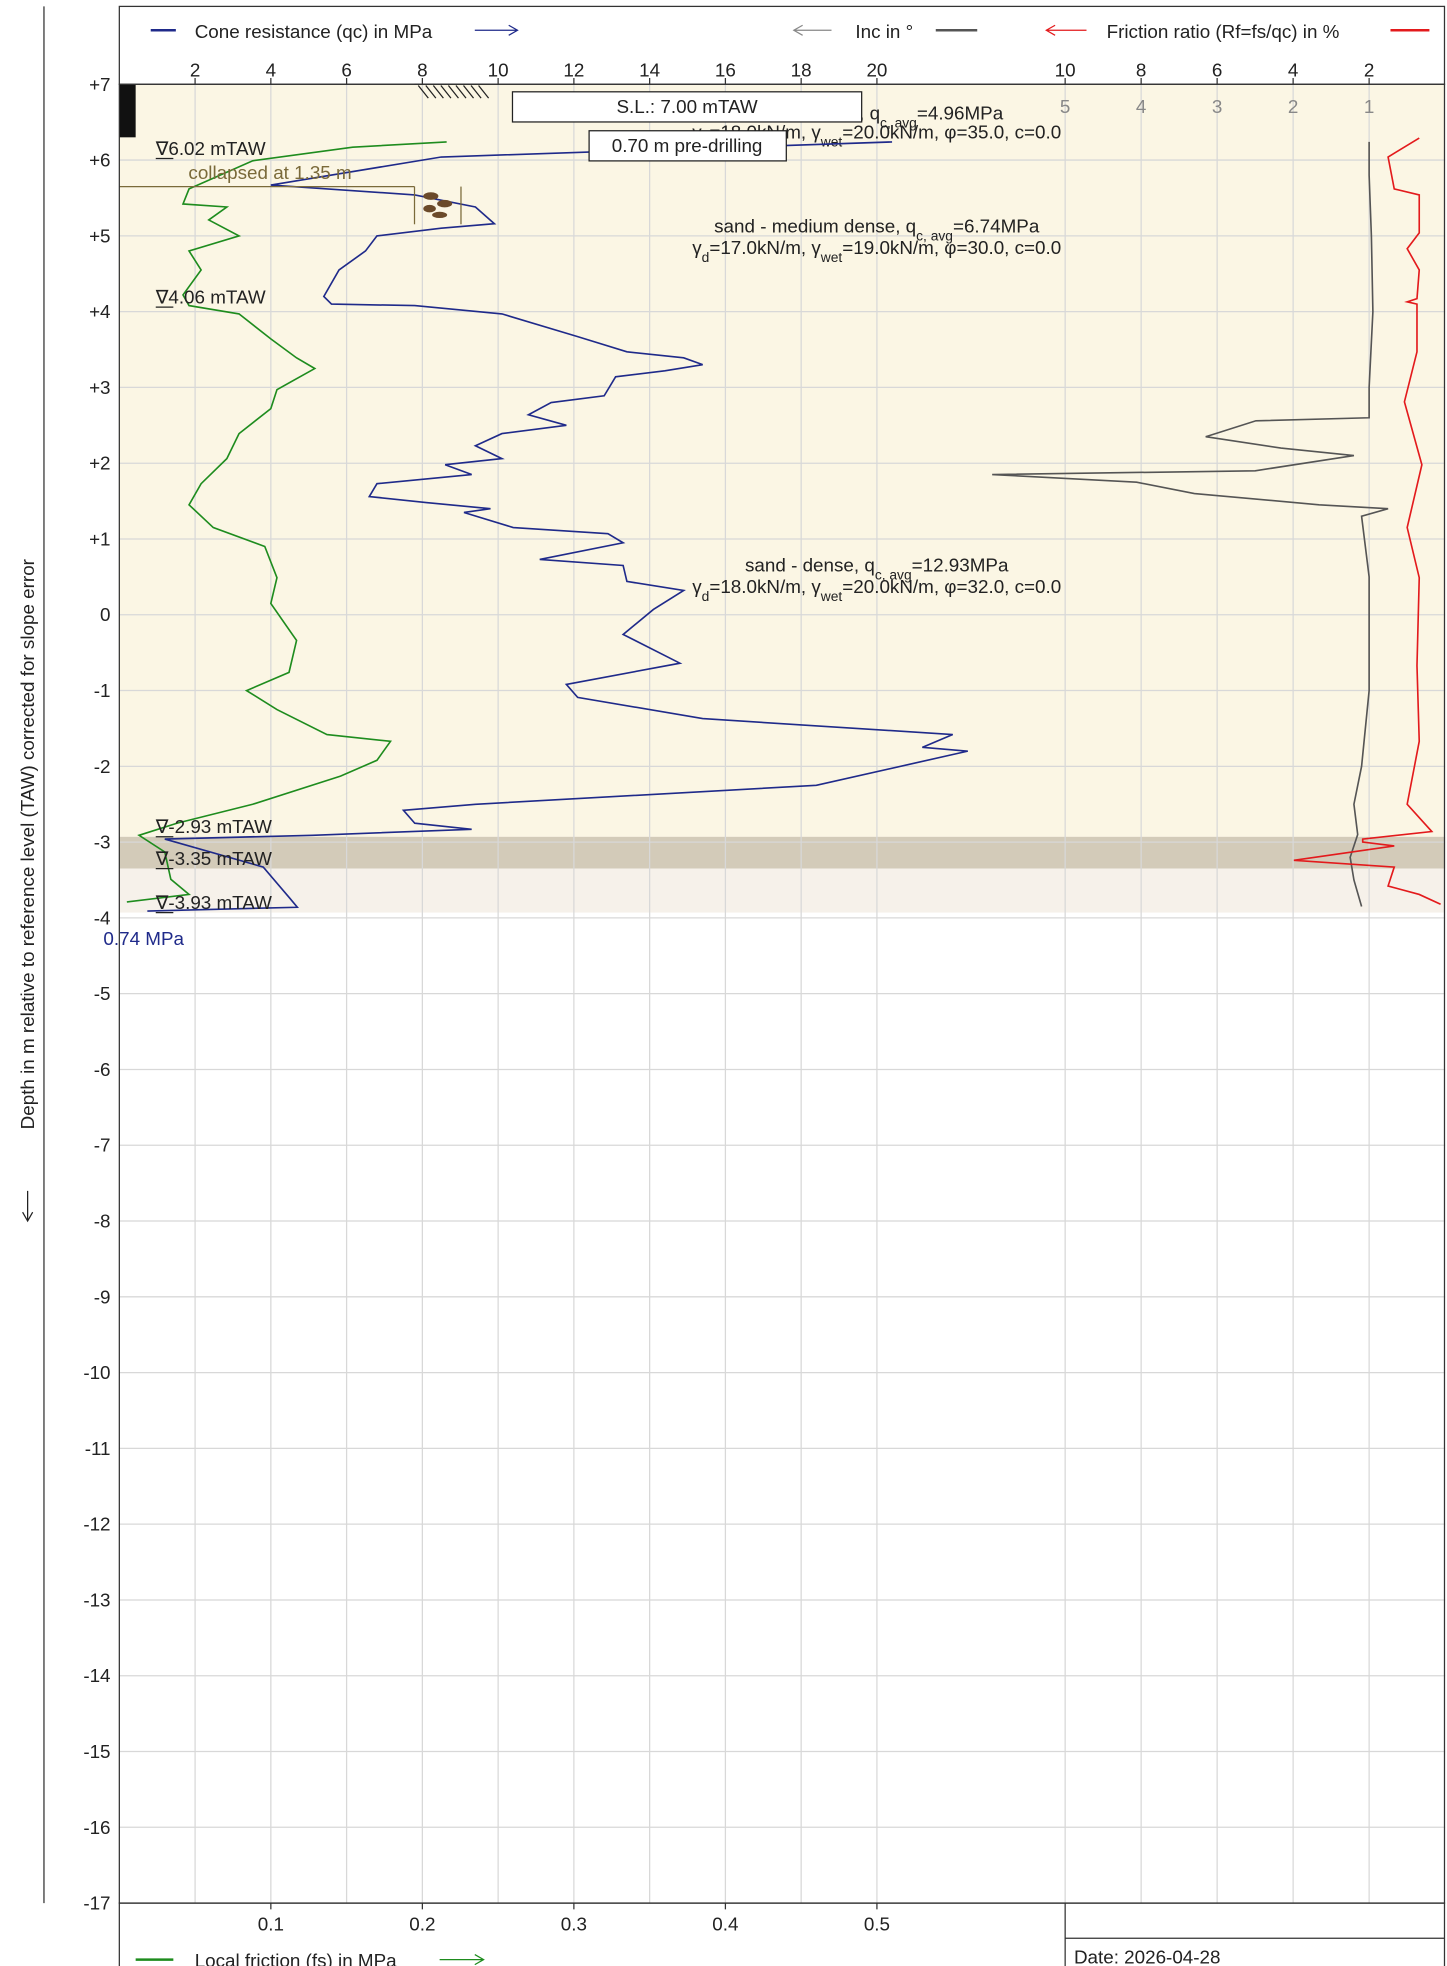 Image resolution: width=1447 pixels, height=1966 pixels. Describe the element at coordinates (1369, 106) in the screenshot. I see `x-tick-label: 1` at that location.